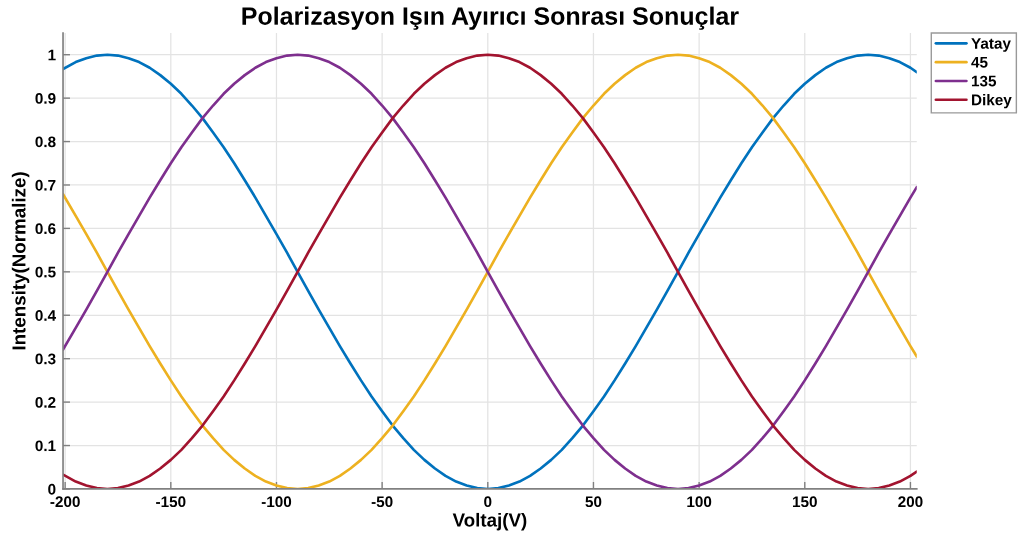 The width and height of the screenshot is (1020, 550). What do you see at coordinates (489, 521) in the screenshot?
I see `x-axis-title: Voltaj(V)` at bounding box center [489, 521].